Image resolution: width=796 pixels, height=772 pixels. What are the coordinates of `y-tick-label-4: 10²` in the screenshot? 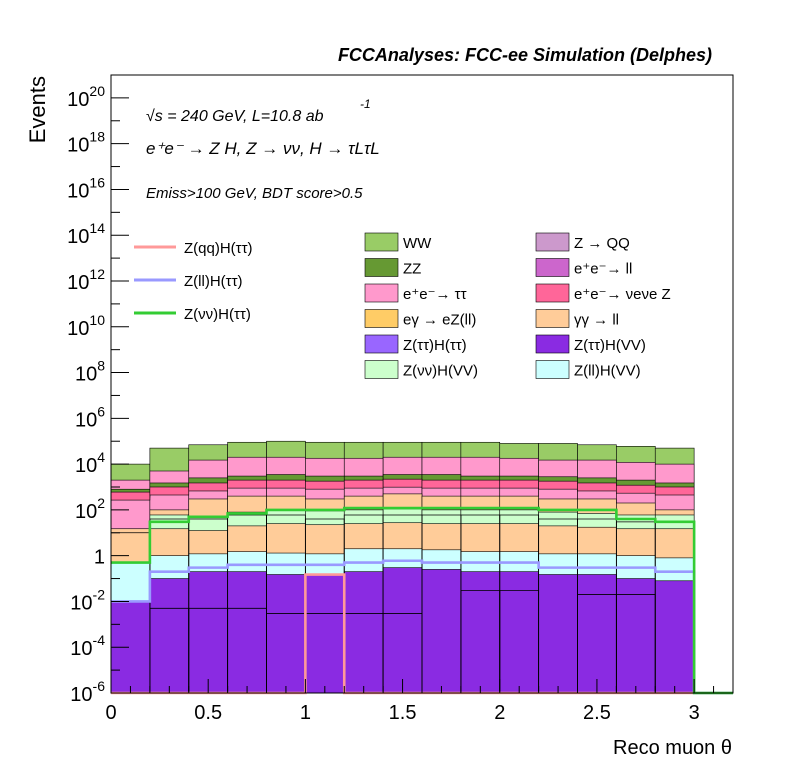 It's located at (90, 509).